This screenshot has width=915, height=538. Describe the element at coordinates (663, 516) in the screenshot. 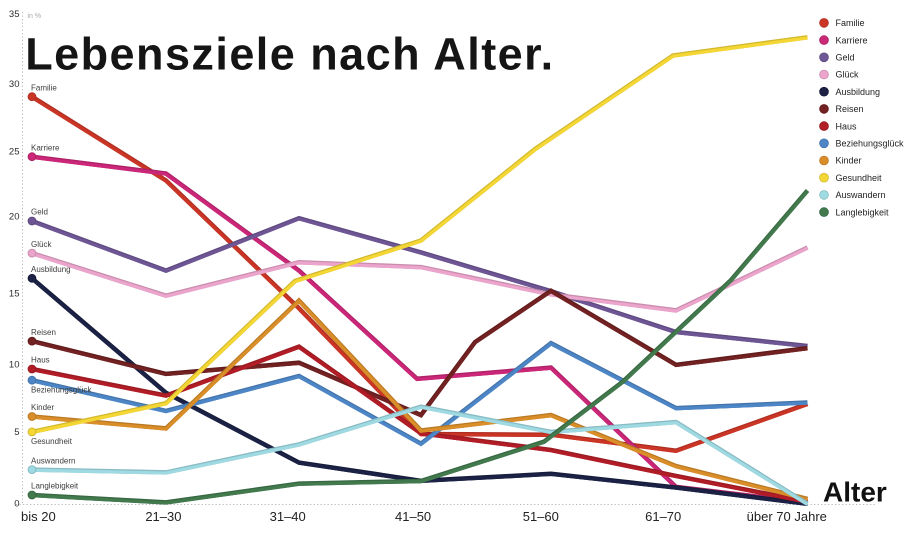

I see `svg-text: 61–70` at that location.